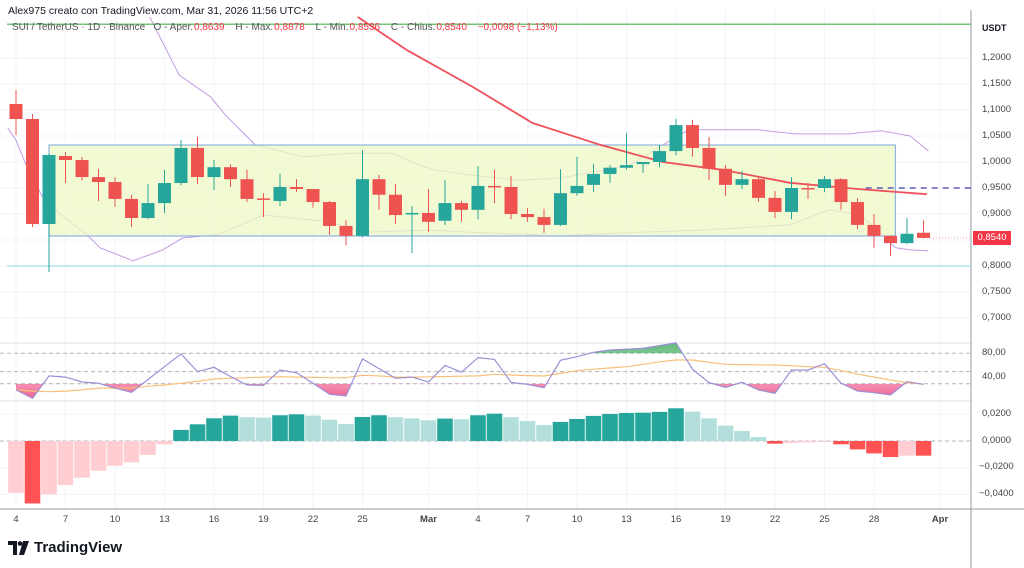 The height and width of the screenshot is (568, 1024). Describe the element at coordinates (517, 27) in the screenshot. I see `change-value: −0,0098 (−1,13%)` at that location.